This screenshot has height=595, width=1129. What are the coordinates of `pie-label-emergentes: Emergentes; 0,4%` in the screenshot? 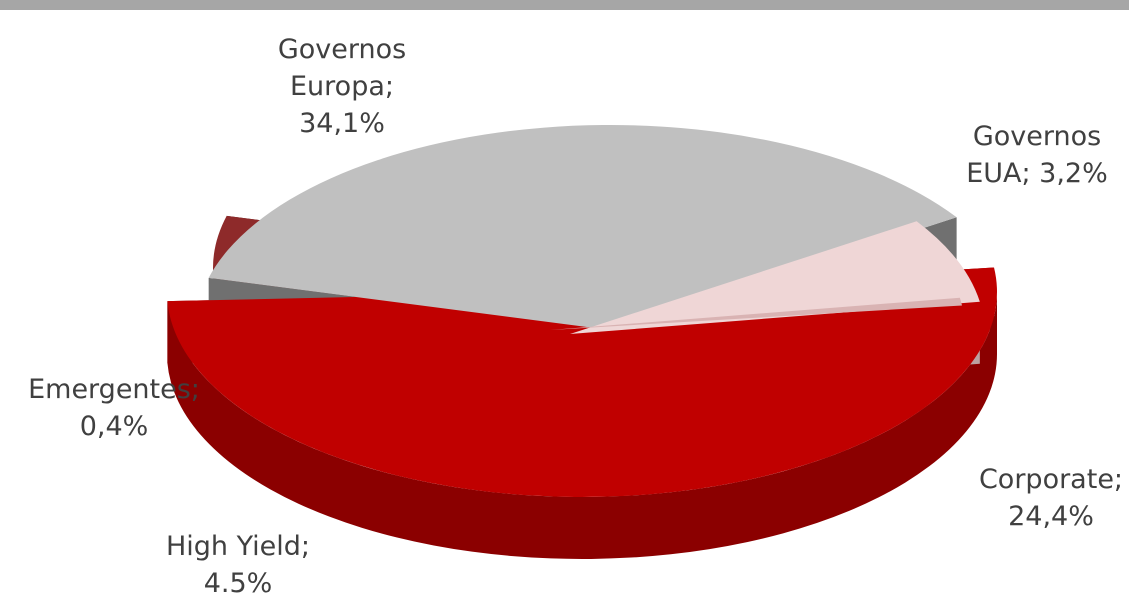 It's located at (114, 408).